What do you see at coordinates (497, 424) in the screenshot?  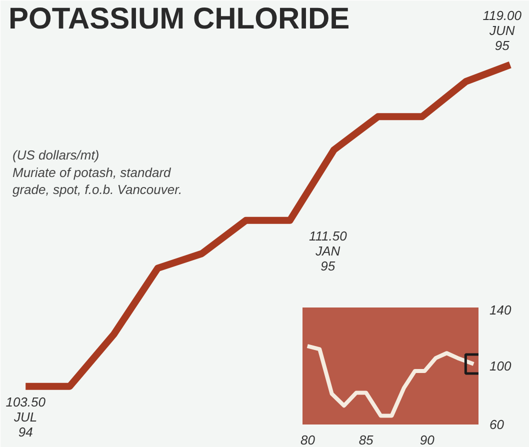 I see `y-tick-label: 60` at bounding box center [497, 424].